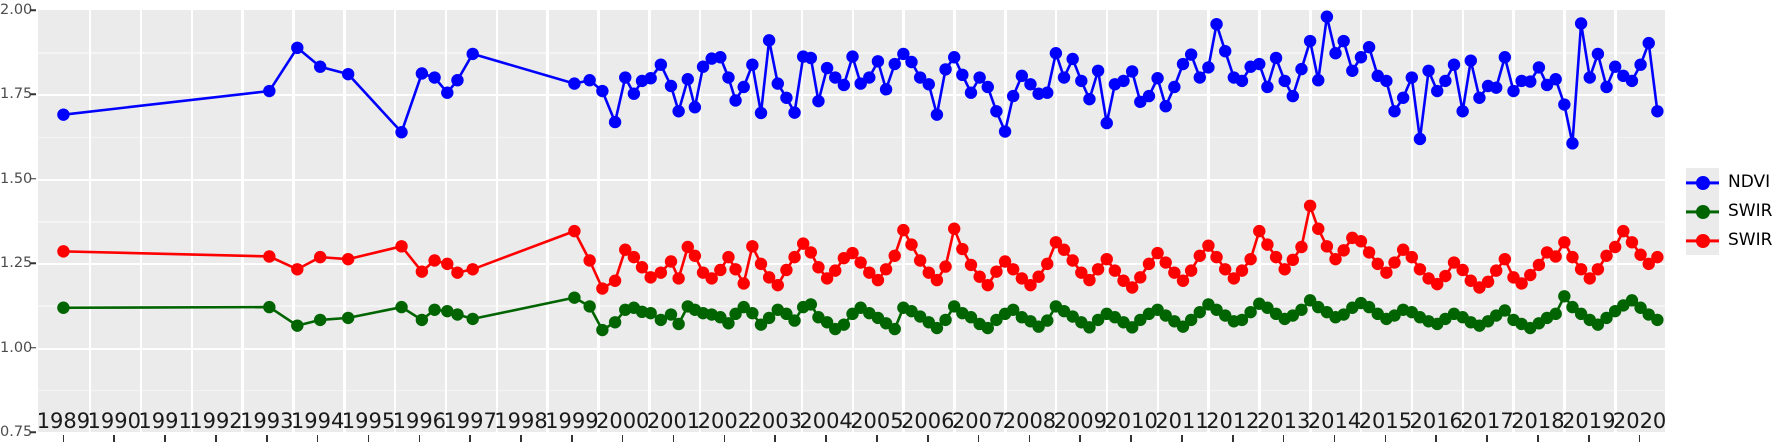 This screenshot has height=442, width=1773. I want to click on legend-item-swir2: SWIR2, so click(1729, 211).